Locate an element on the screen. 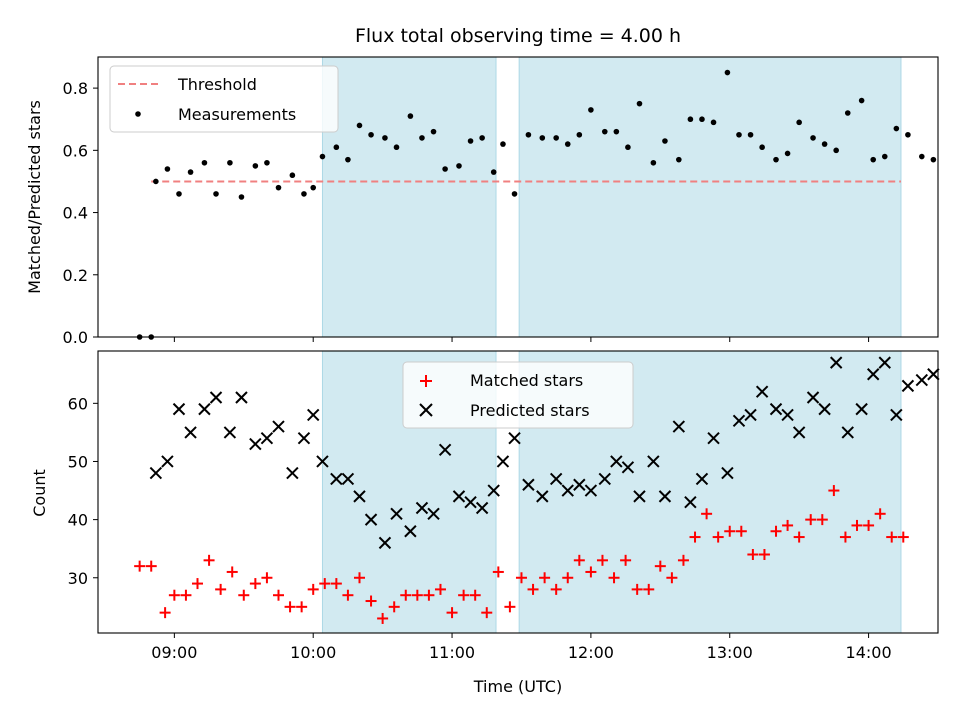 The image size is (960, 720). bottom-x-tick-label: 14:00 is located at coordinates (869, 652).